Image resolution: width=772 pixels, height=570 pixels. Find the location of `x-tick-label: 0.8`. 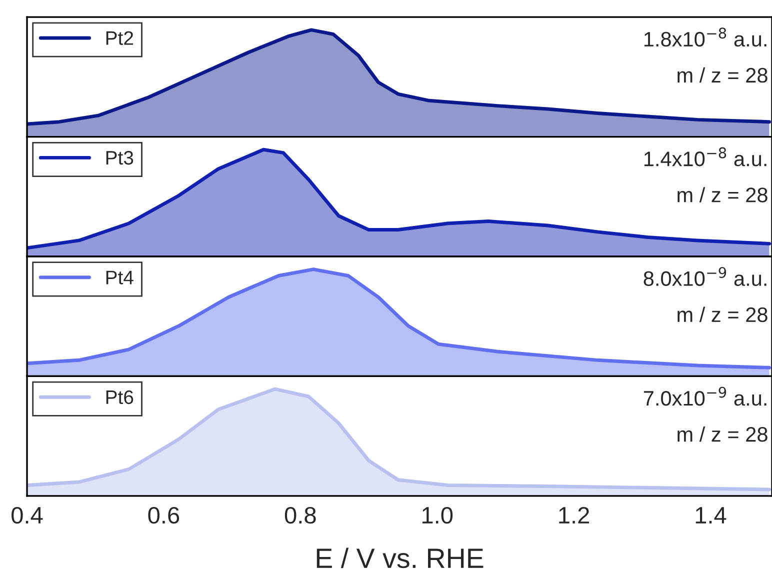

x-tick-label: 0.8 is located at coordinates (300, 515).